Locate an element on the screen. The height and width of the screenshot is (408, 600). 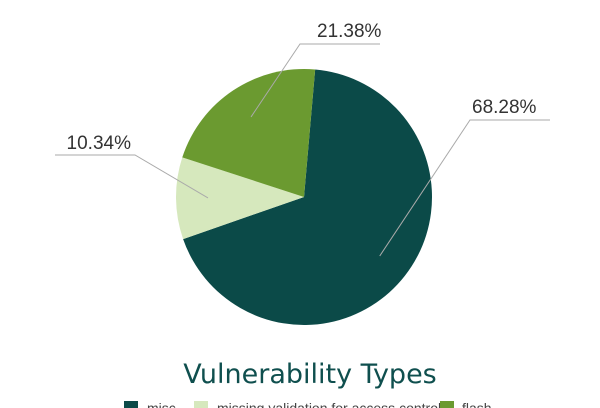
data-label-2: 21.38% is located at coordinates (349, 31).